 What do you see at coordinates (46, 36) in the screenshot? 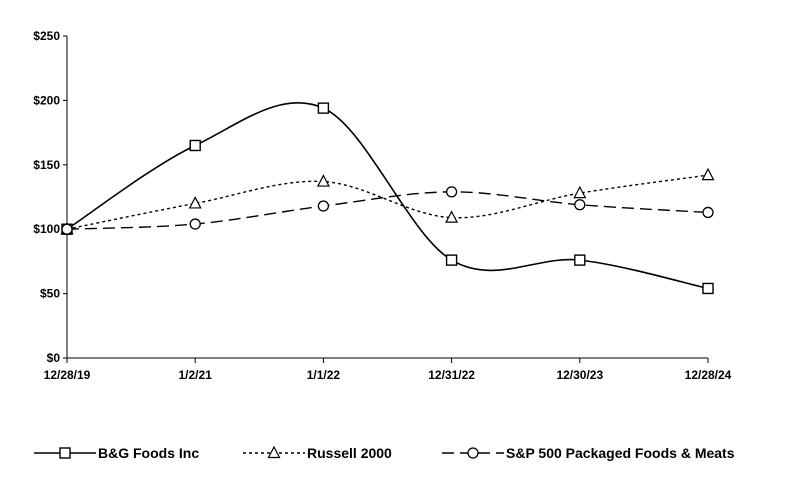
I see `y-tick-label: $250` at bounding box center [46, 36].